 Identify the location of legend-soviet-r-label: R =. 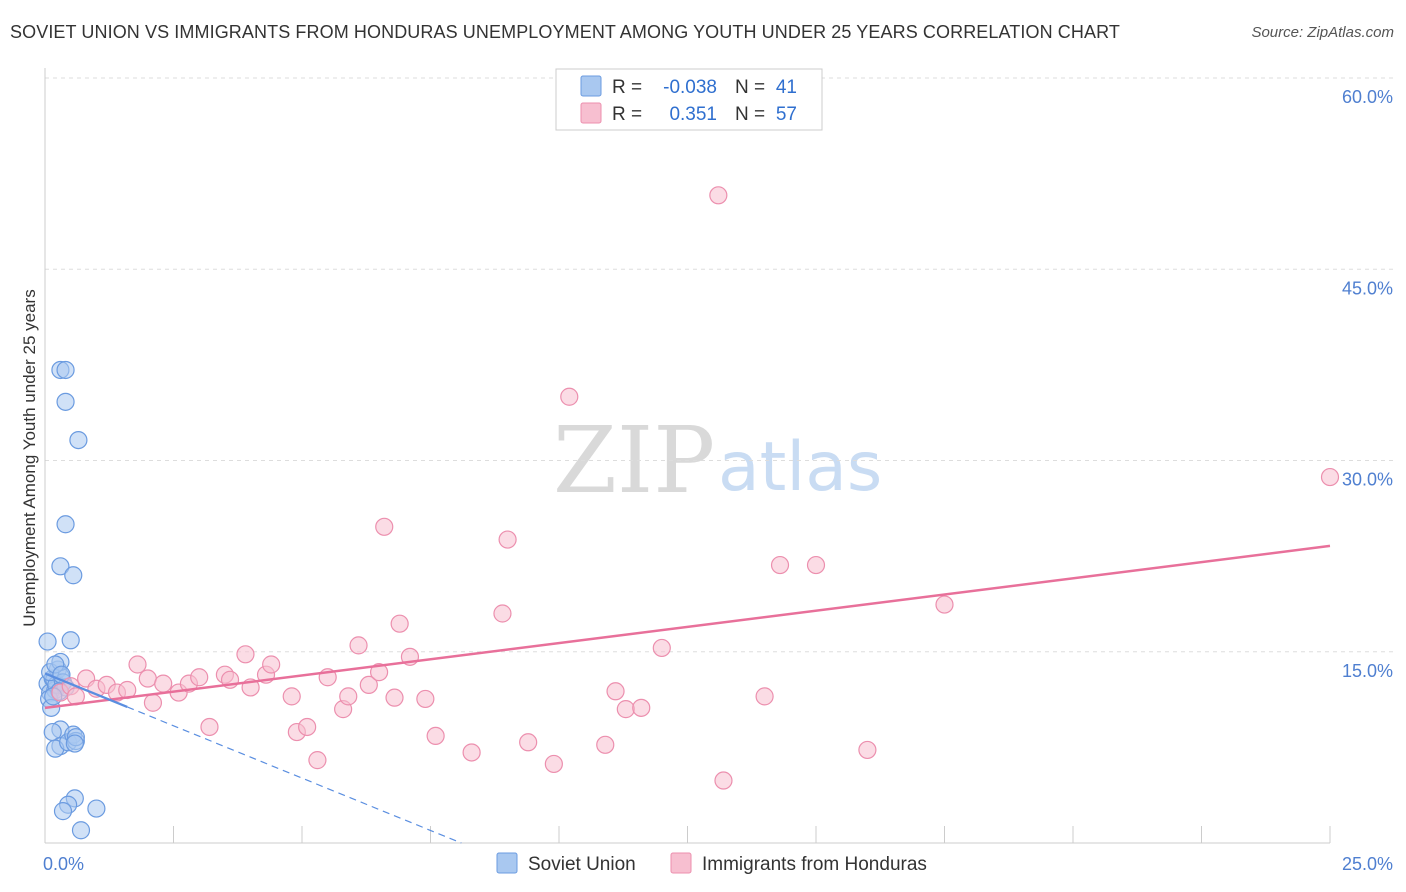
(627, 87).